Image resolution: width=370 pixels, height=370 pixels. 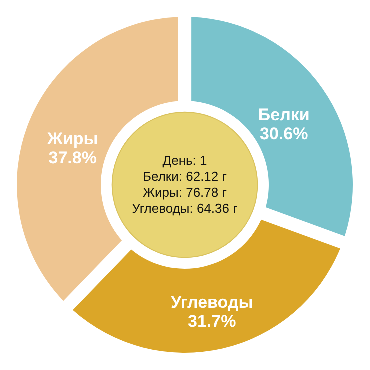 What do you see at coordinates (212, 302) in the screenshot?
I see `slice-label: Углеводы` at bounding box center [212, 302].